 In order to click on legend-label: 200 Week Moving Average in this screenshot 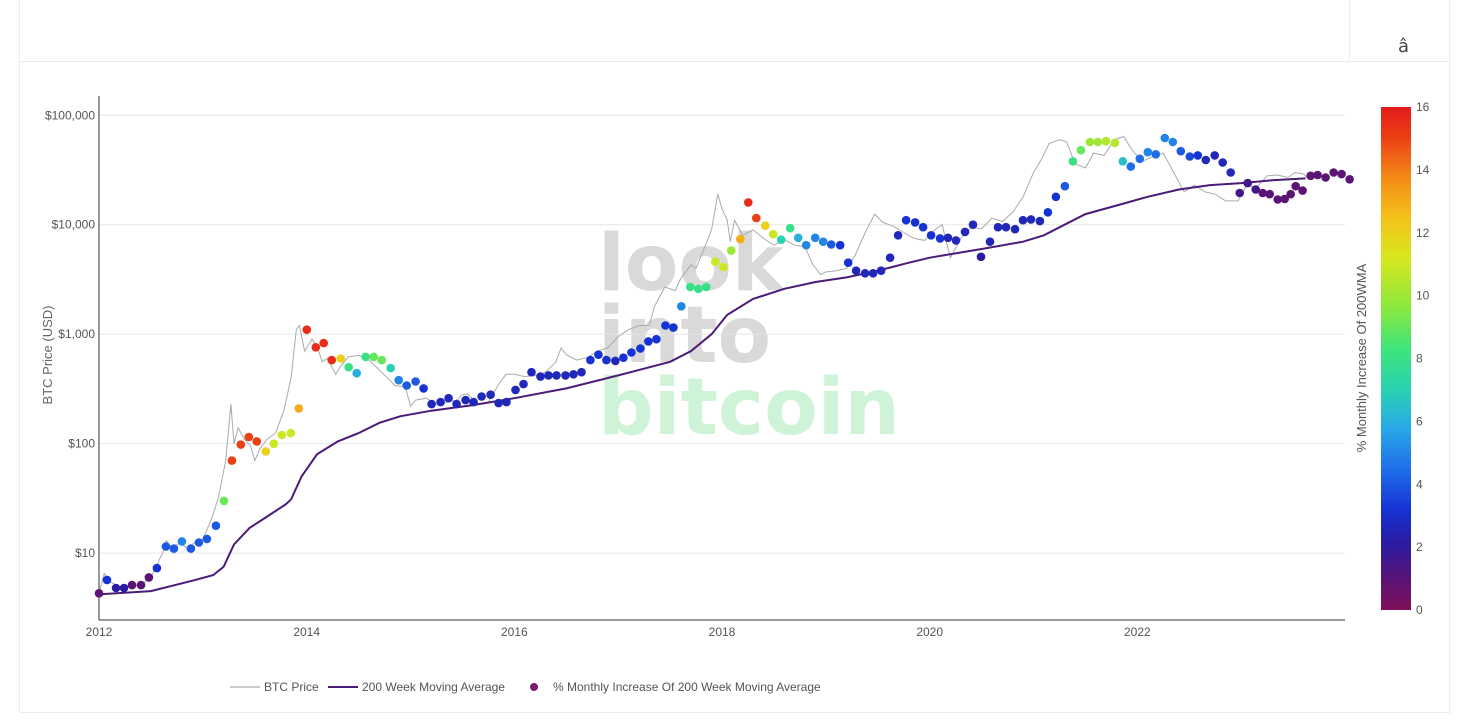, I will do `click(433, 687)`.